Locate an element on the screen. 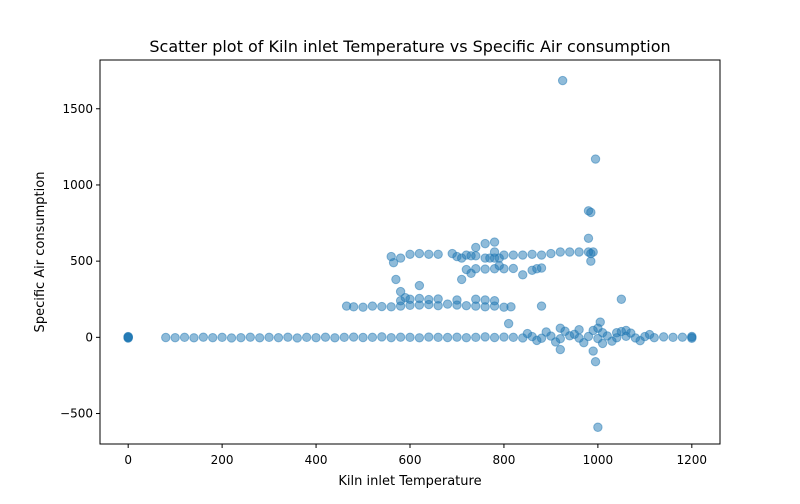 The height and width of the screenshot is (504, 800). y-tick-label: 0 is located at coordinates (89, 337).